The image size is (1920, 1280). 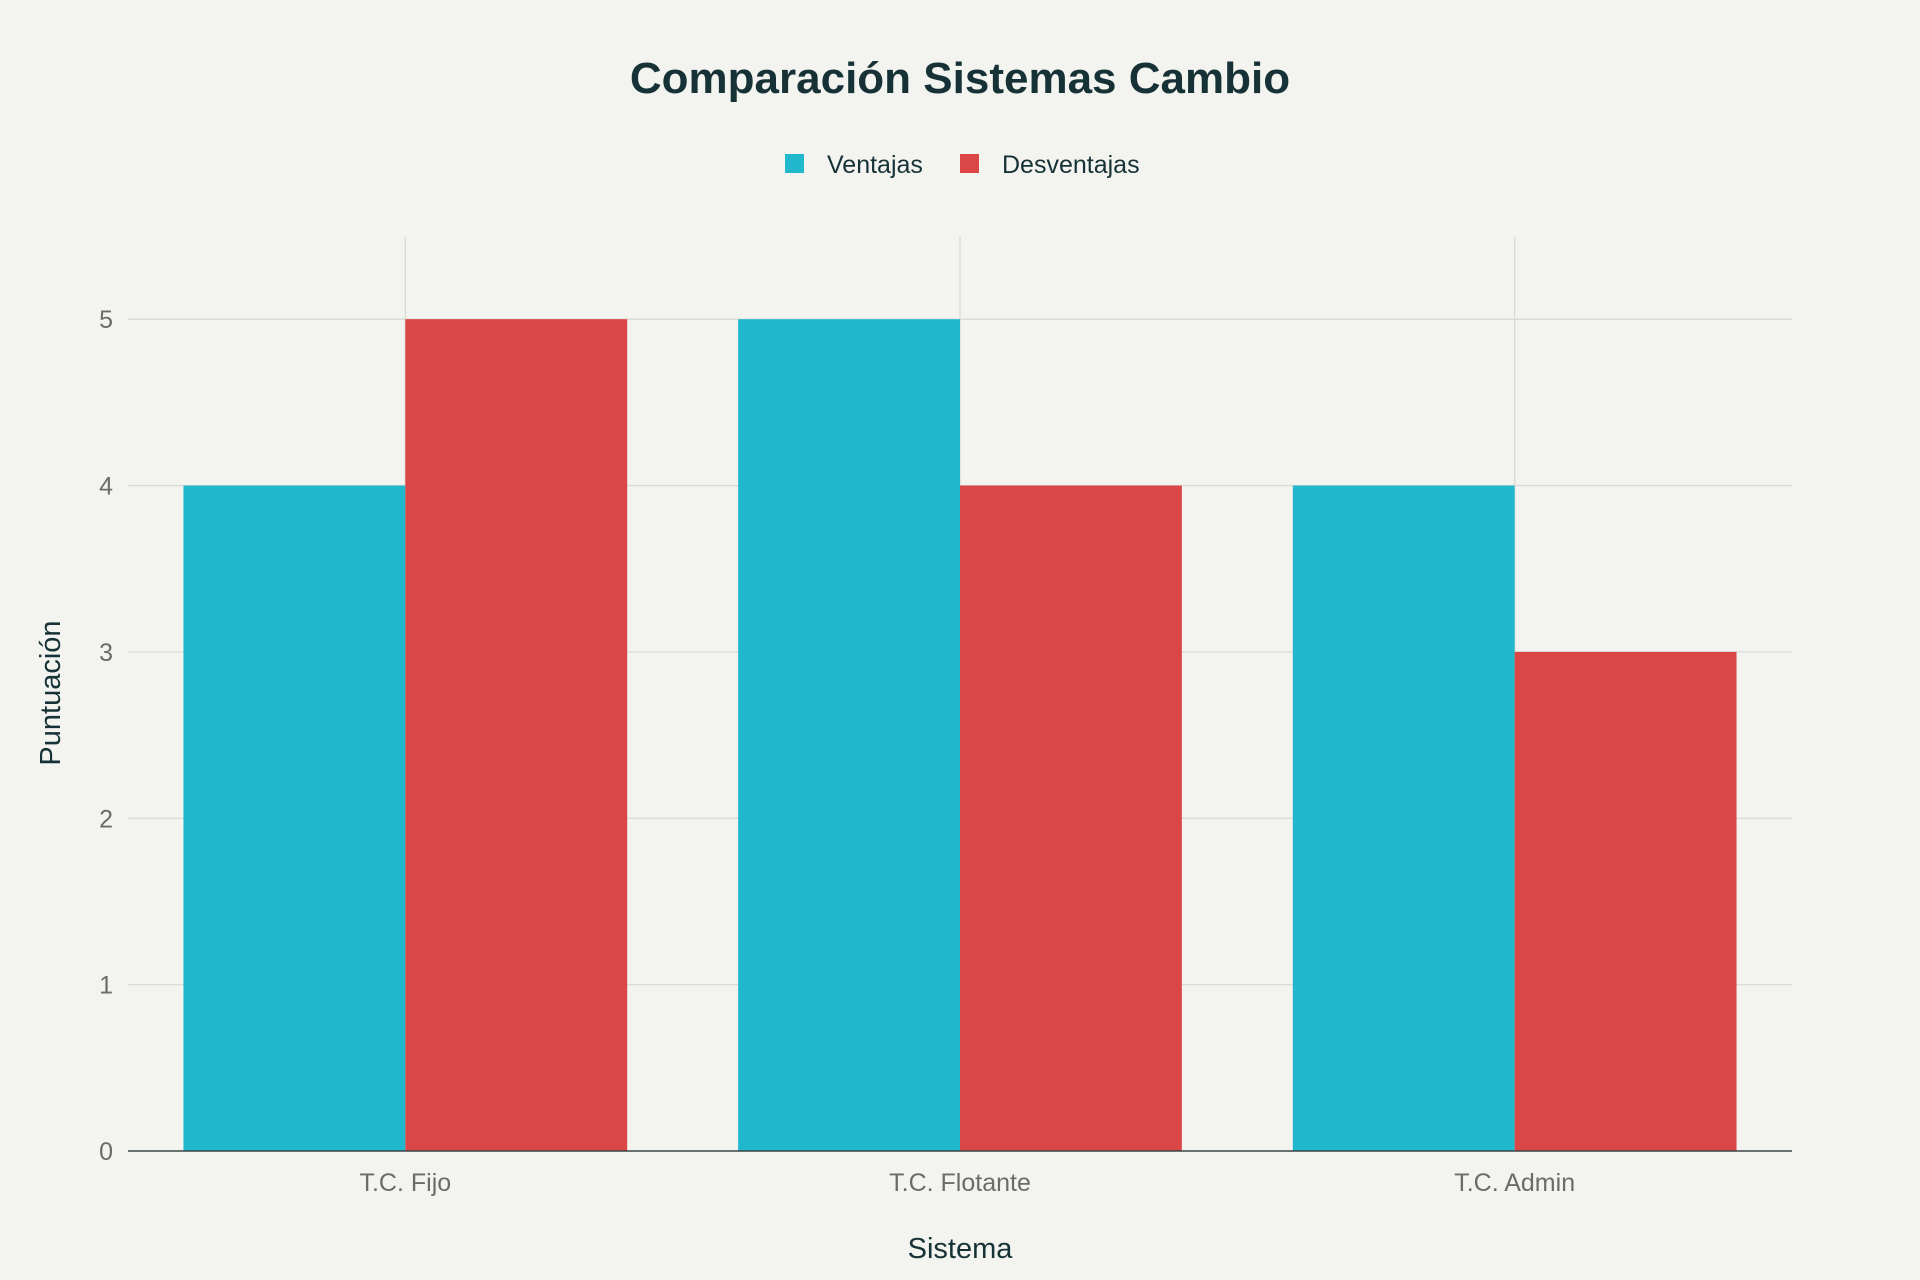 I want to click on legend-label-desventajas: Desventajas, so click(x=1071, y=165).